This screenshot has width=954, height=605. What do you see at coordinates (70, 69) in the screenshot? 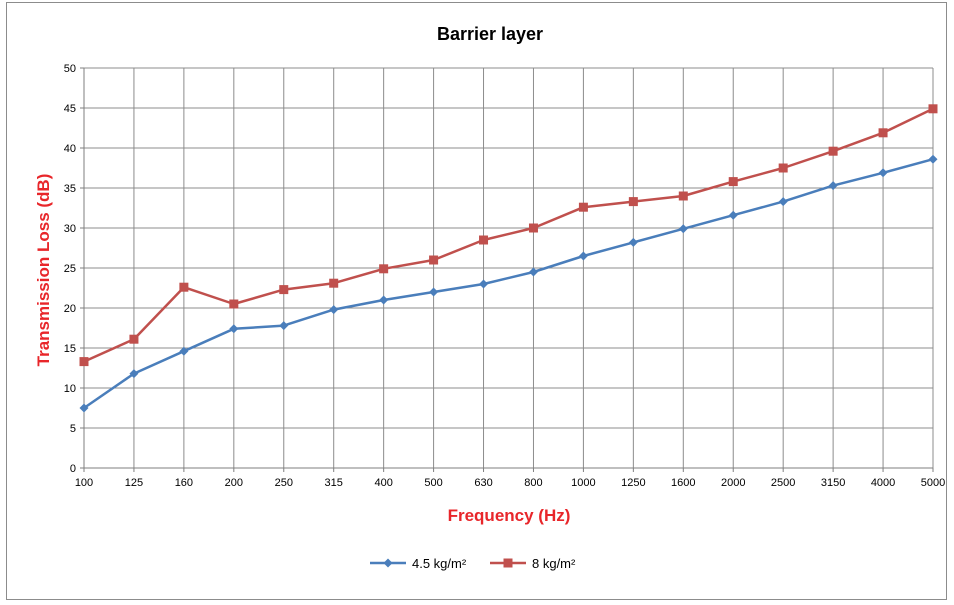
I see `y-tick-label: 50` at bounding box center [70, 69].